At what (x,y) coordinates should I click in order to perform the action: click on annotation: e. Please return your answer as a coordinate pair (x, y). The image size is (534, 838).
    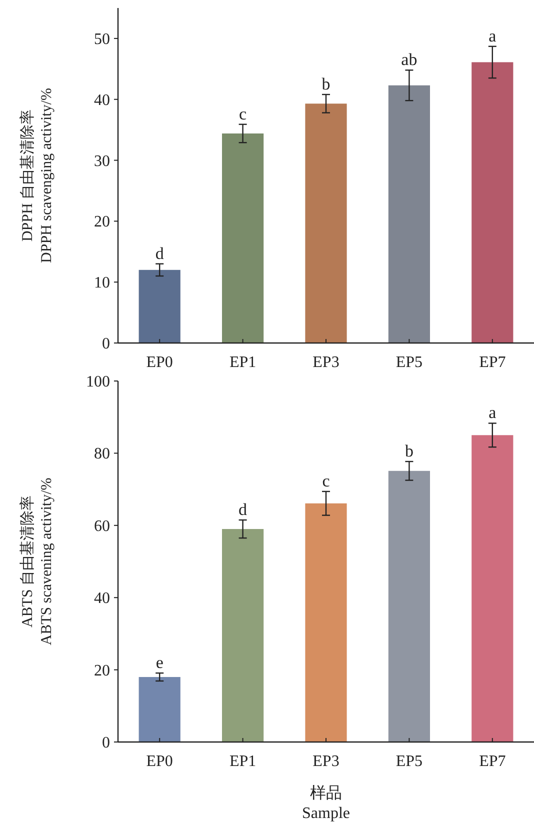
    Looking at the image, I should click on (160, 662).